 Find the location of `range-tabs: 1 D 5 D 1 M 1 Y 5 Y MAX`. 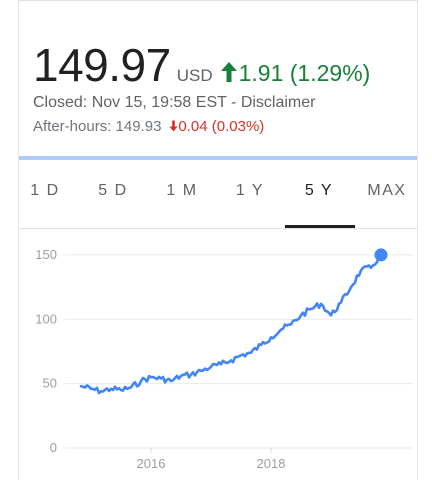

range-tabs: 1 D 5 D 1 M 1 Y 5 Y MAX is located at coordinates (218, 194).